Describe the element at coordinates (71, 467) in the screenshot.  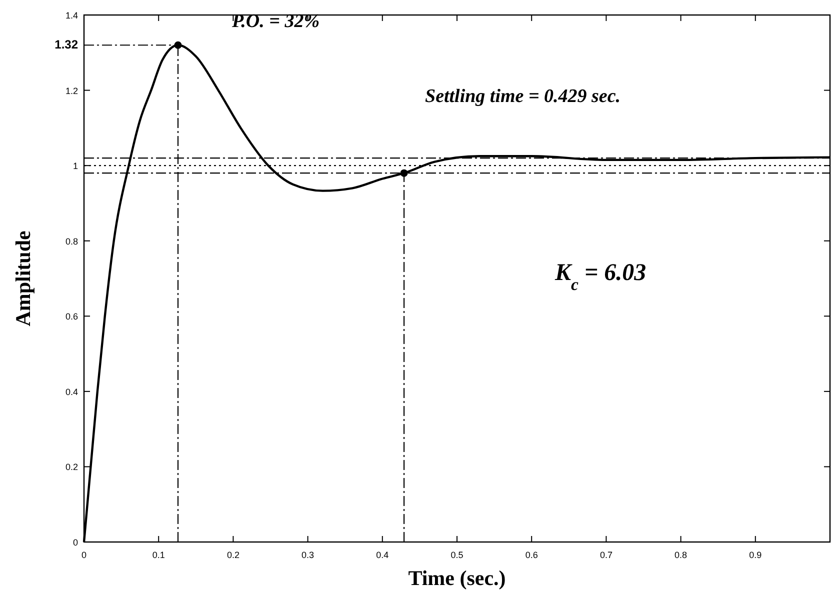
I see `y-tick-label: 0.2` at that location.